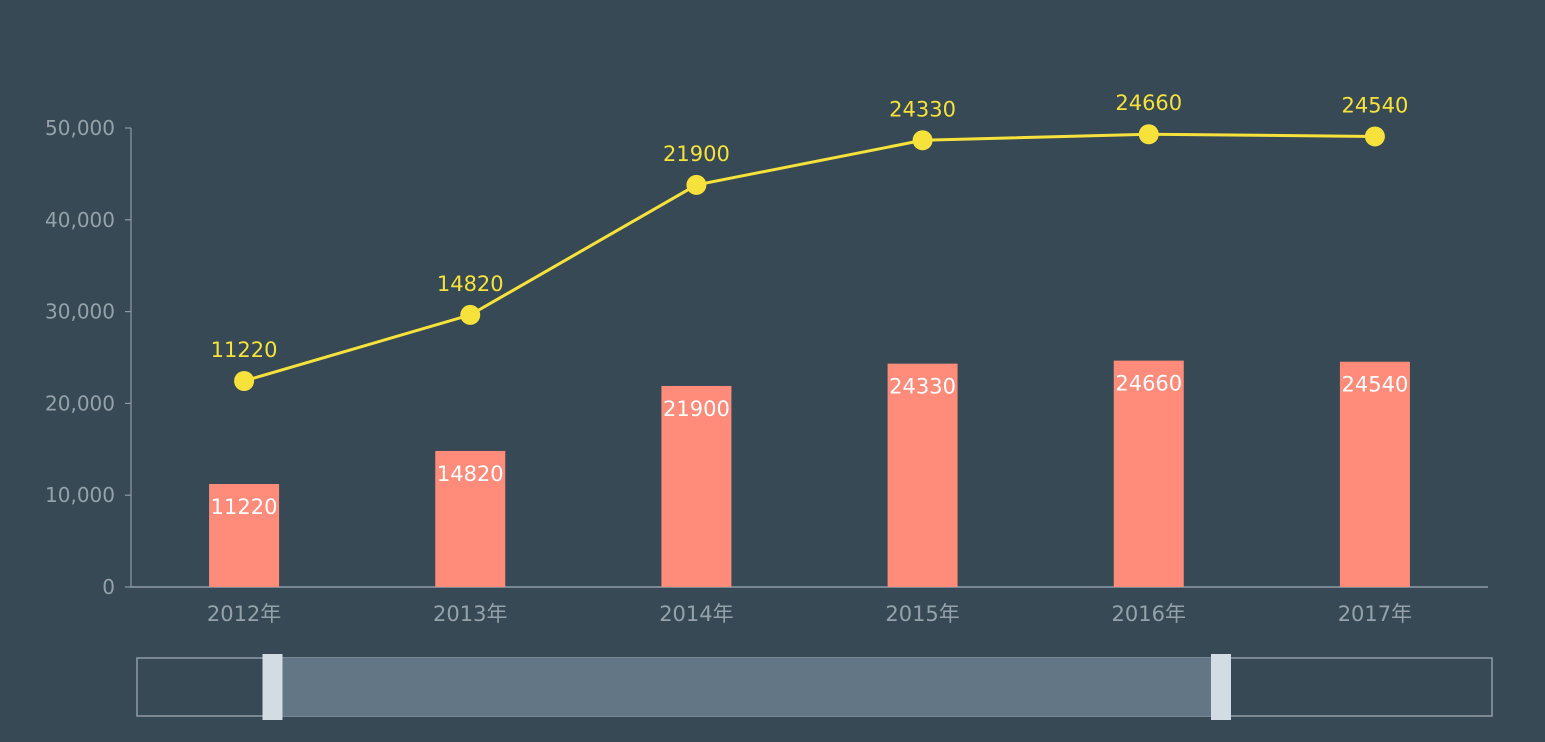  I want to click on bar-data-label: 11220, so click(244, 507).